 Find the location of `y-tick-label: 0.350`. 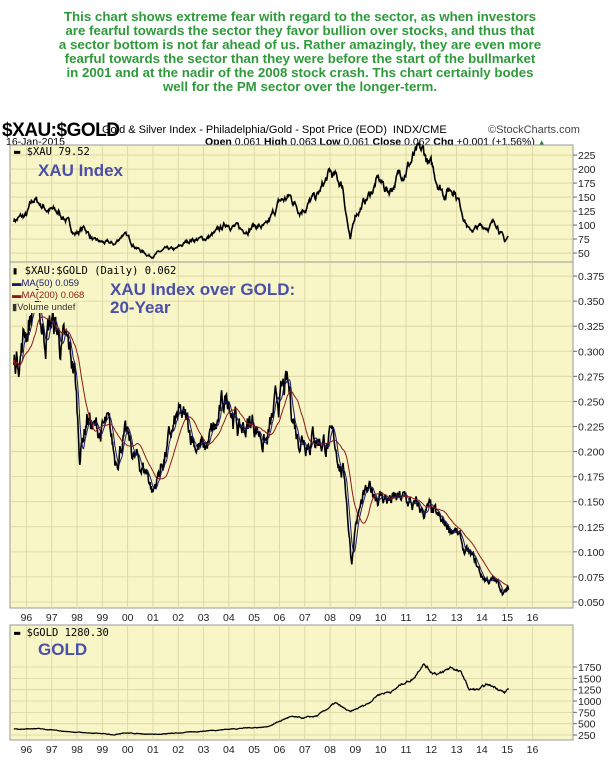

y-tick-label: 0.350 is located at coordinates (591, 302).